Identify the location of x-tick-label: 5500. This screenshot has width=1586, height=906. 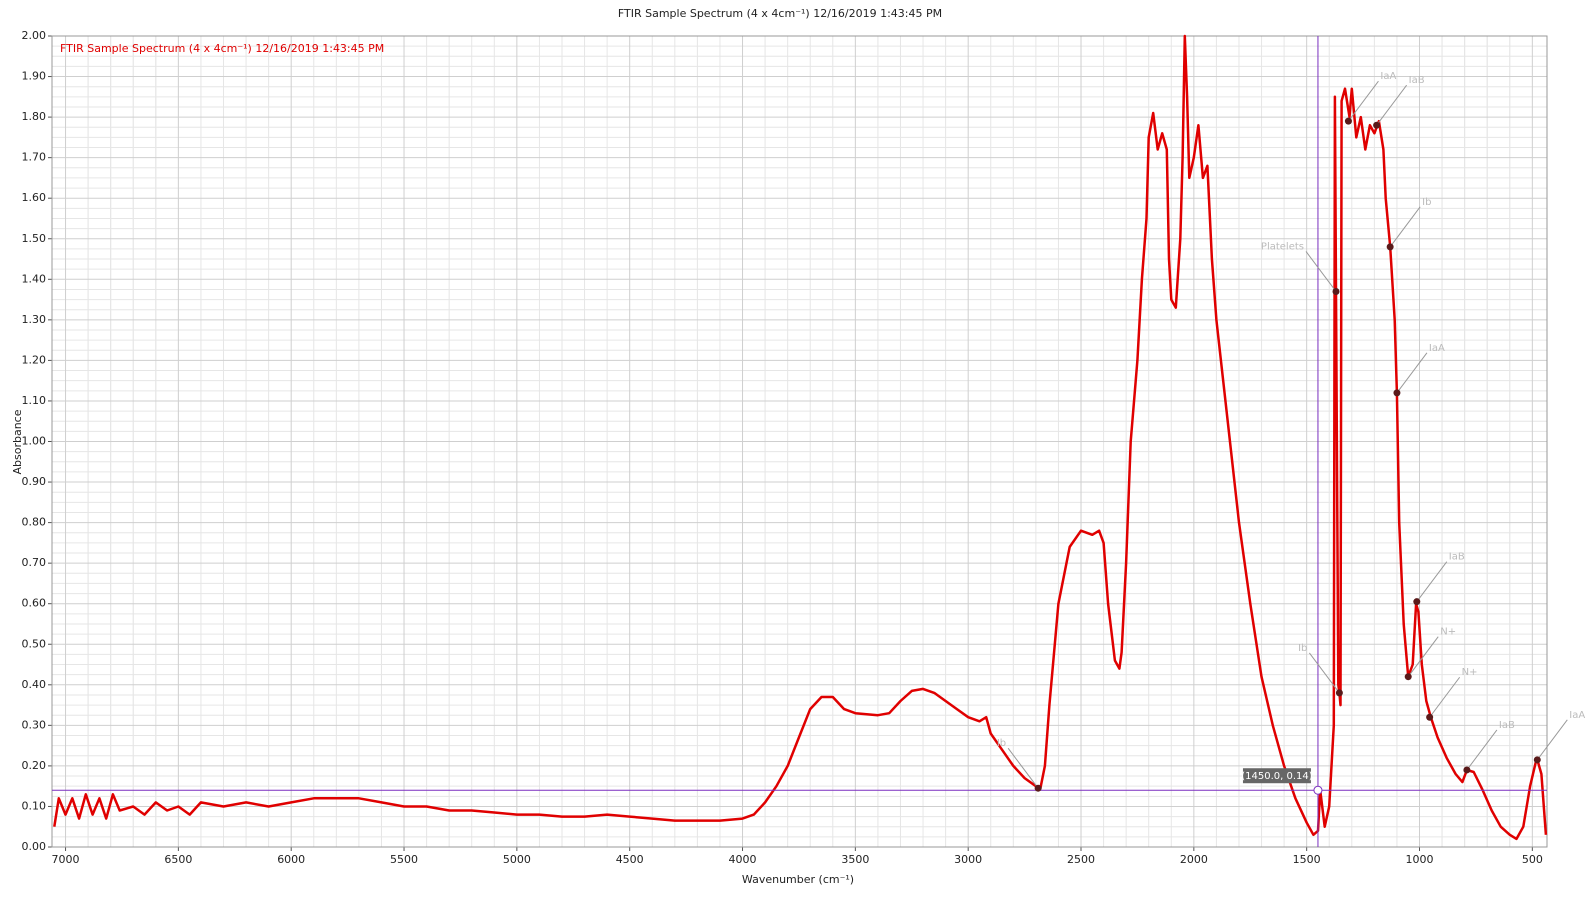
(404, 859).